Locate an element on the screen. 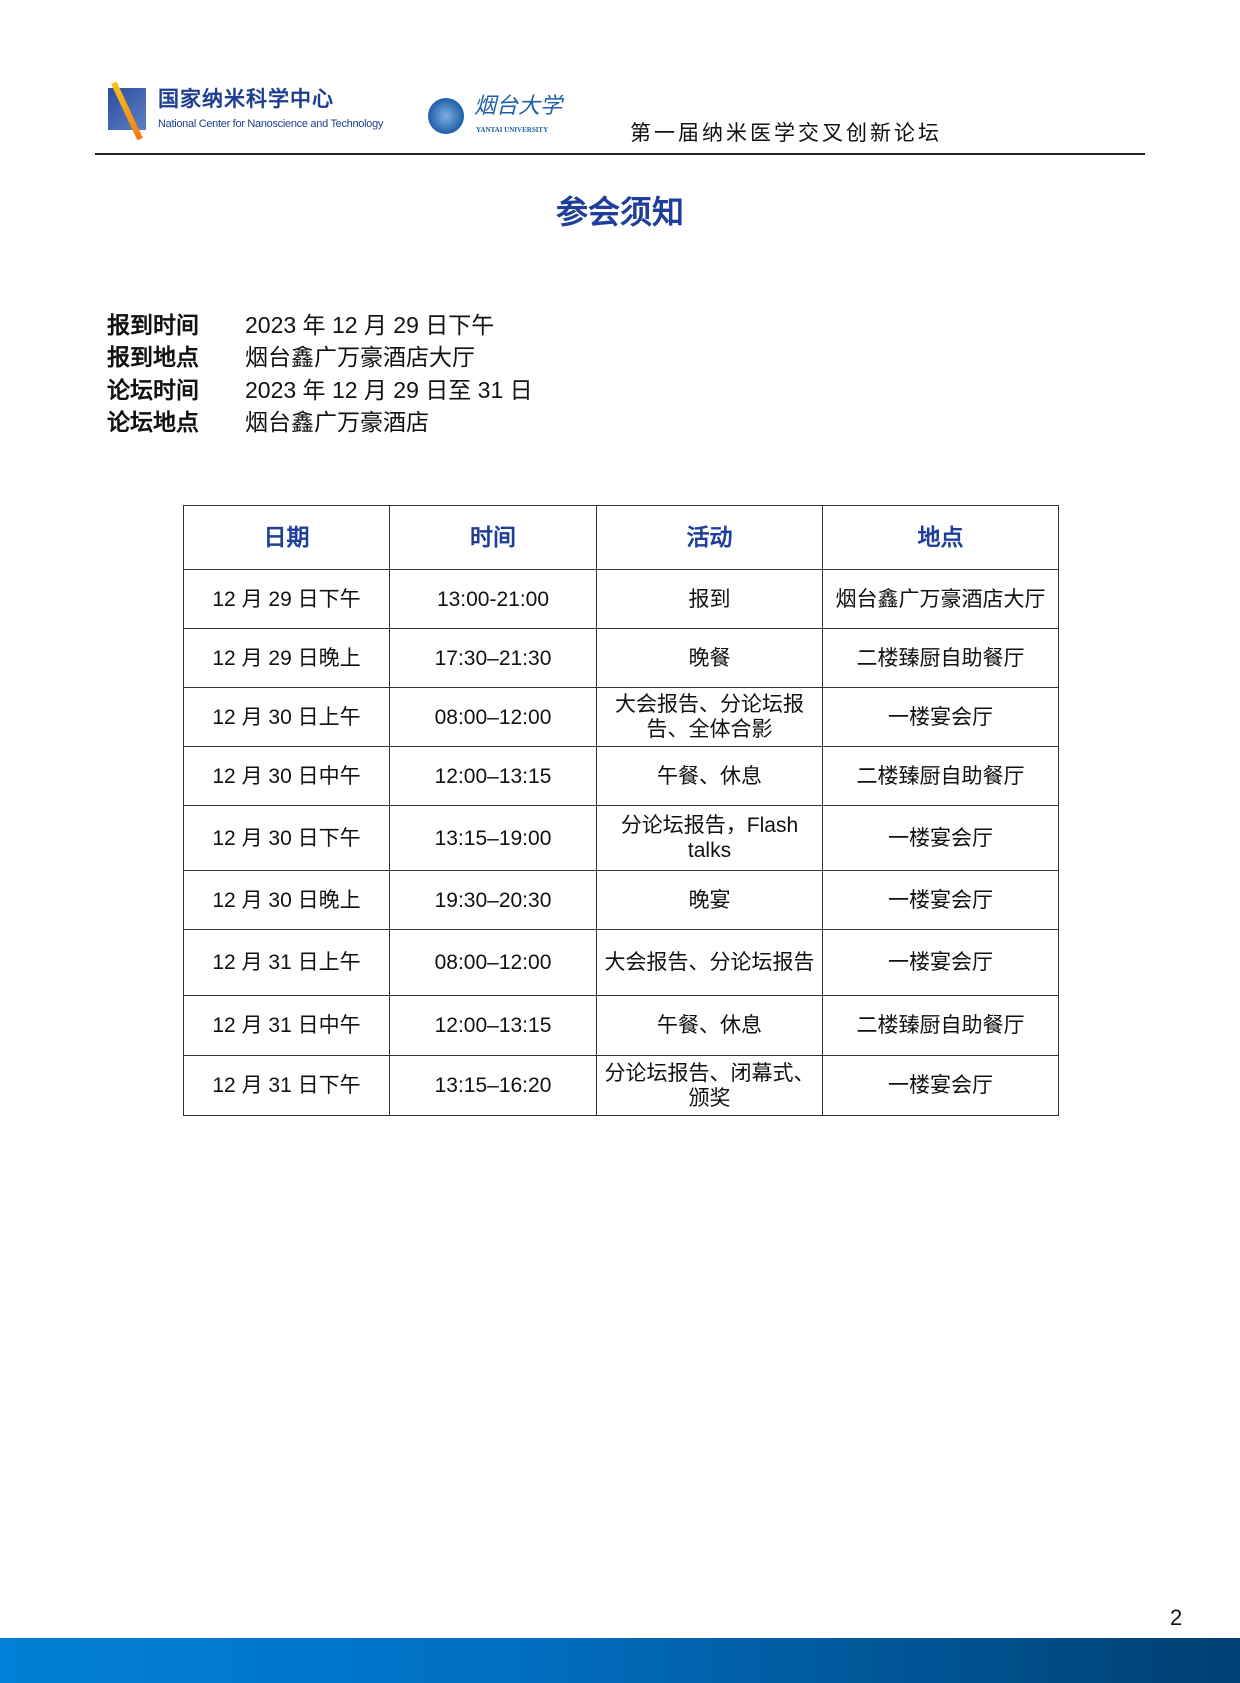  cell-date: 12 月 30 日晚上 is located at coordinates (286, 900).